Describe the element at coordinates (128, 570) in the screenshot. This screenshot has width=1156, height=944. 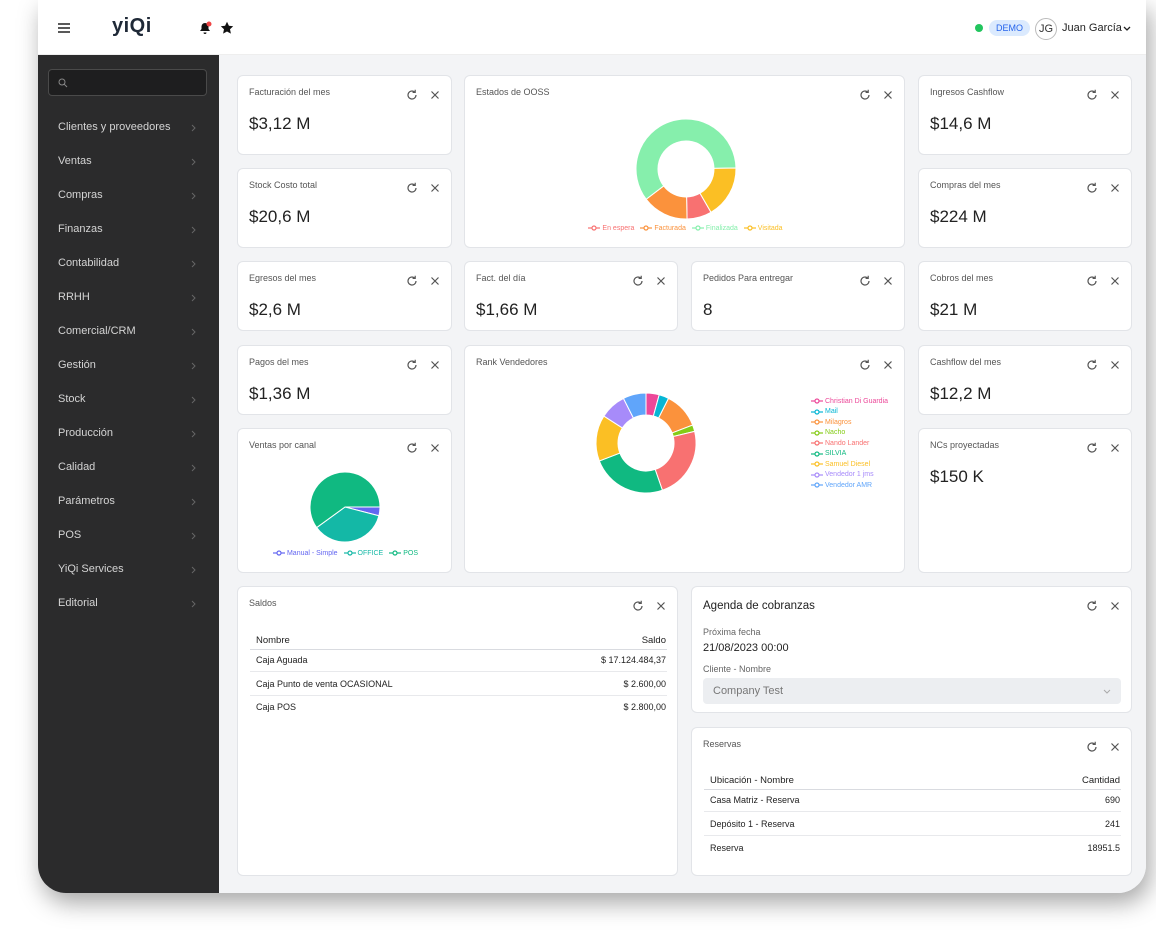
I see `menu-item: YiQi Services` at that location.